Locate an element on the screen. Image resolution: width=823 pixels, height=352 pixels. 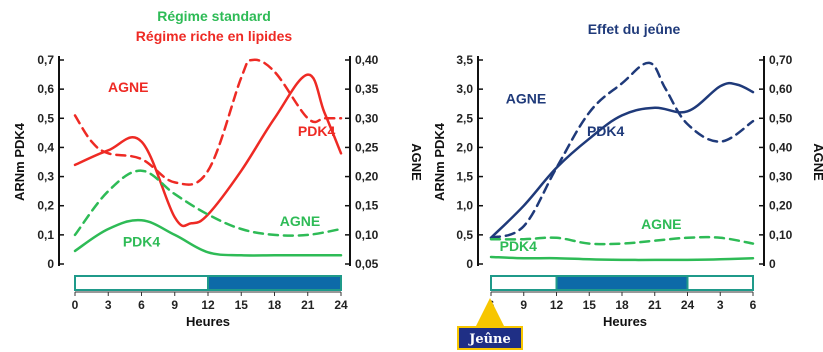
y-left-tick-label: 3,5 is located at coordinates (464, 60).